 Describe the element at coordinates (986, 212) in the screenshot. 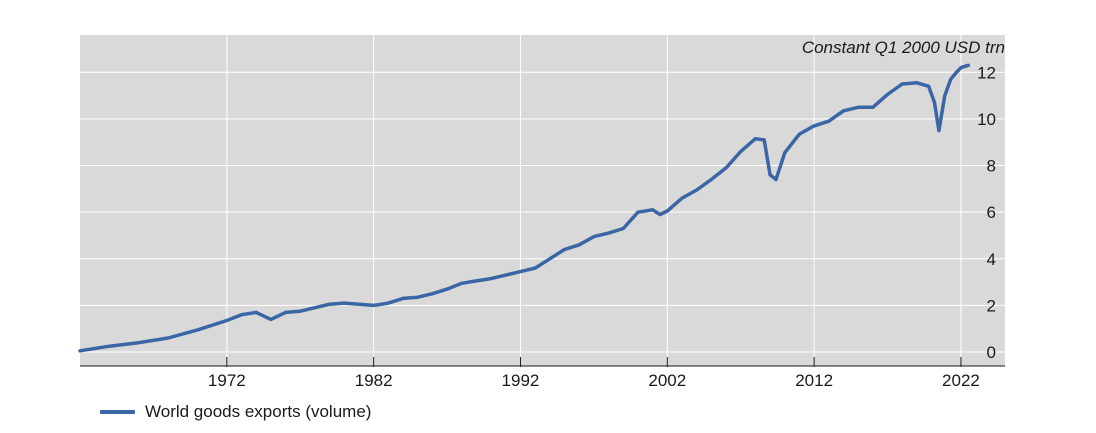

I see `y-axis-ticks: 0 2 4 6 8 10 12` at that location.